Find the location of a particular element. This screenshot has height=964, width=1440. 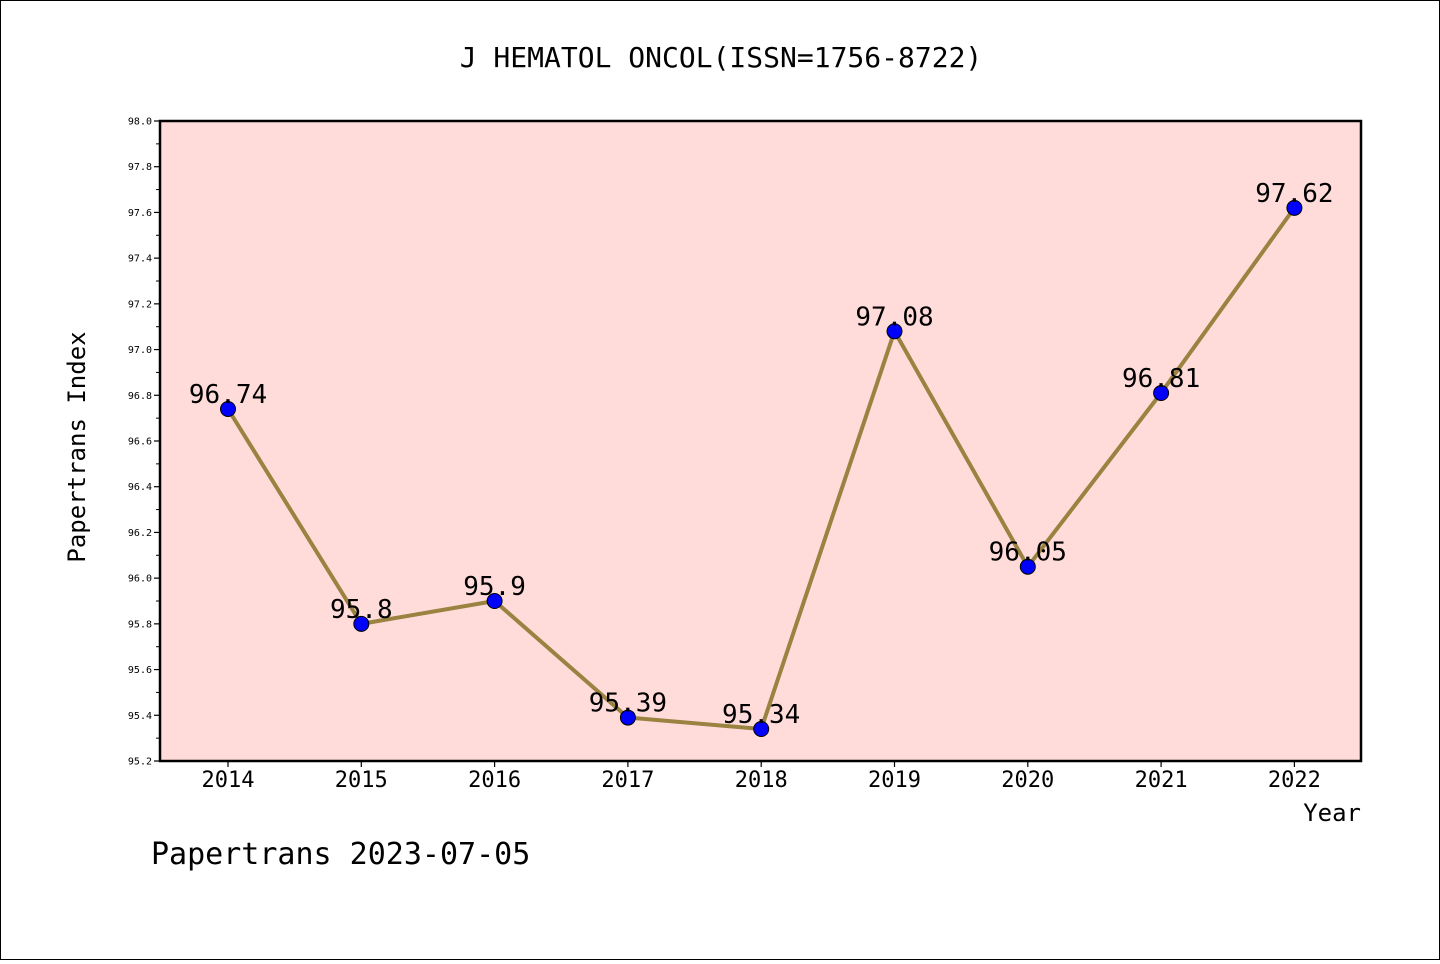

data-label: 95.39 is located at coordinates (628, 704).